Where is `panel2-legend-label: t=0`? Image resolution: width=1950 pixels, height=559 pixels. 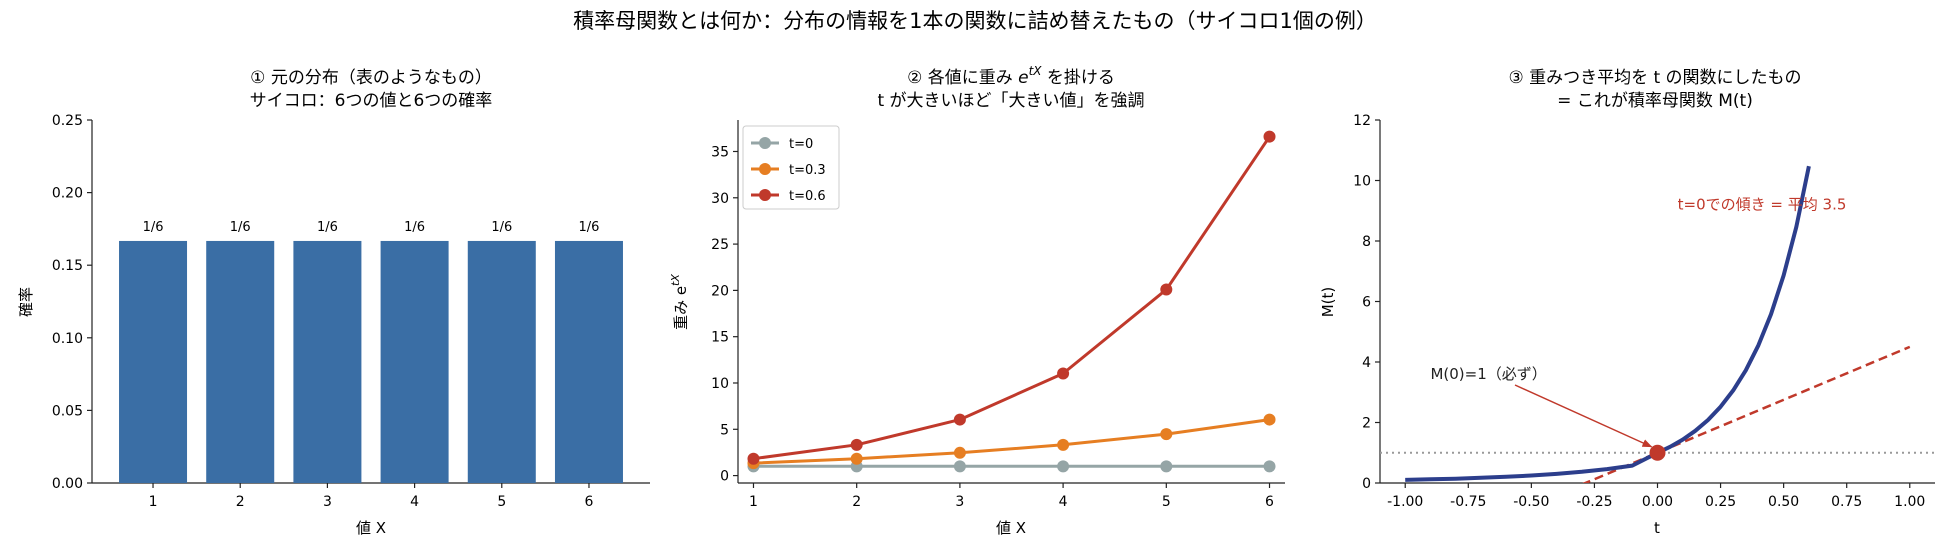 panel2-legend-label: t=0 is located at coordinates (801, 144).